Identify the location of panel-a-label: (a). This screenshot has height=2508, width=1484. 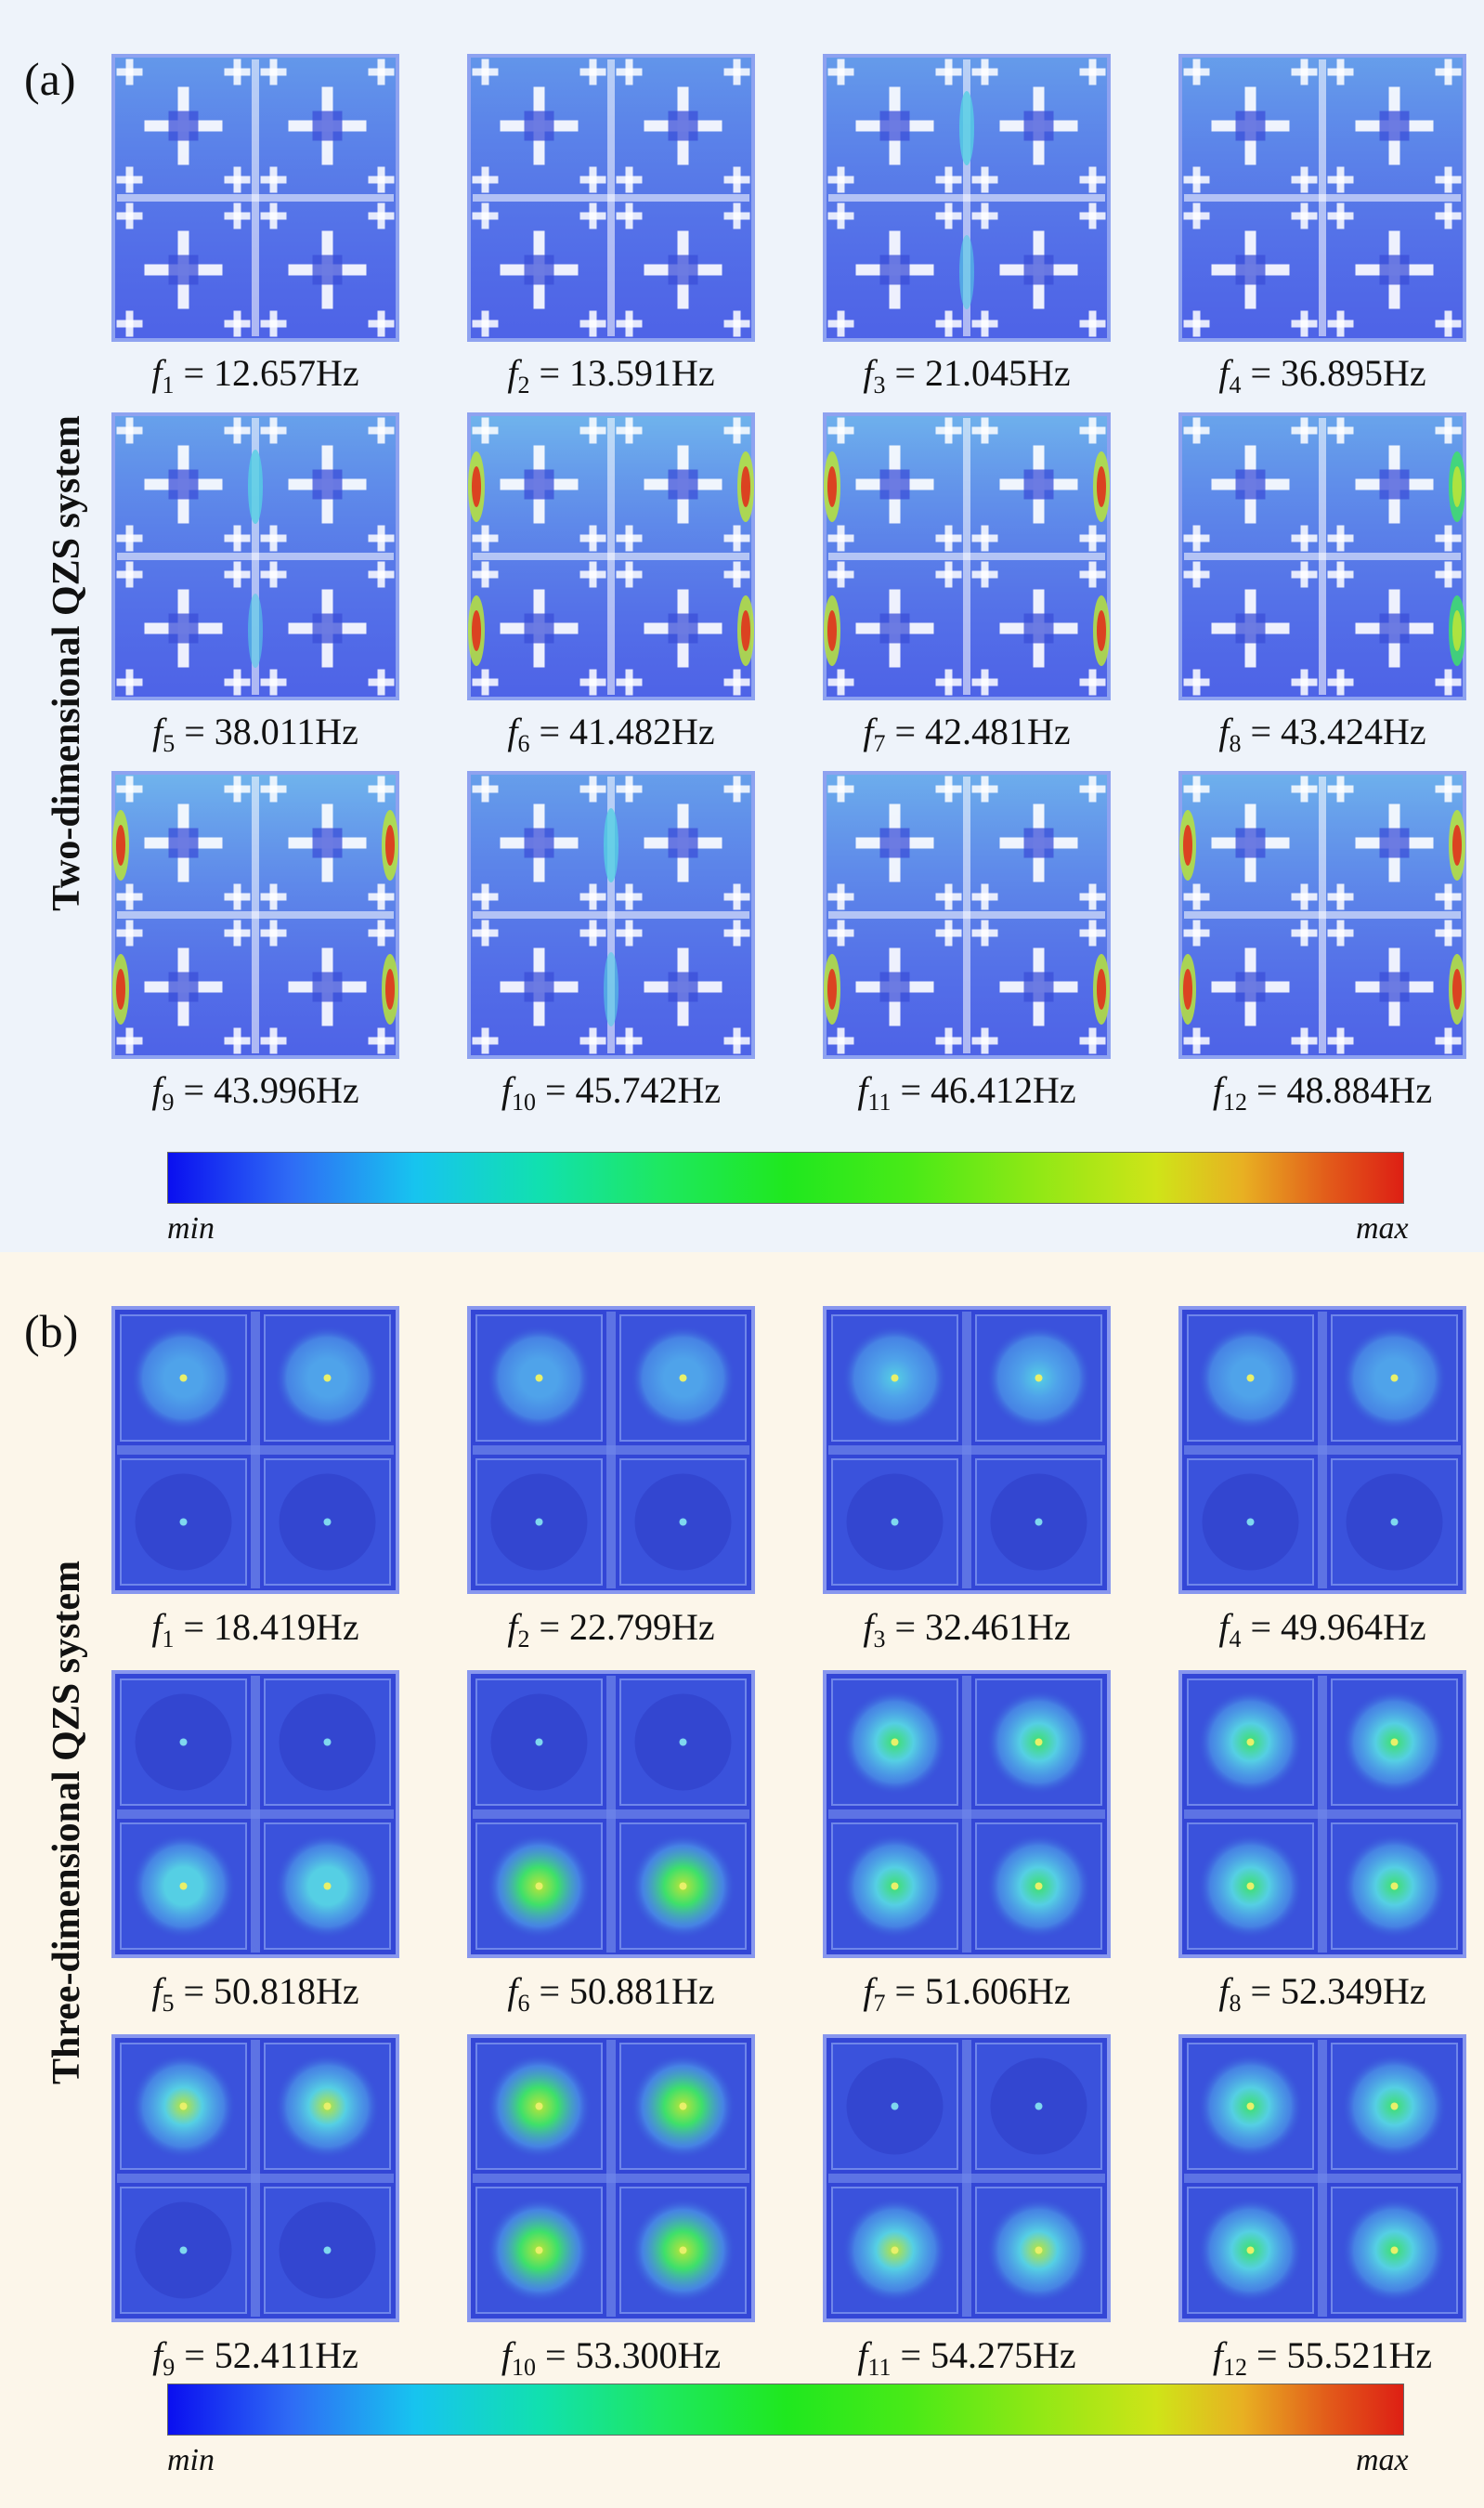
(50, 79).